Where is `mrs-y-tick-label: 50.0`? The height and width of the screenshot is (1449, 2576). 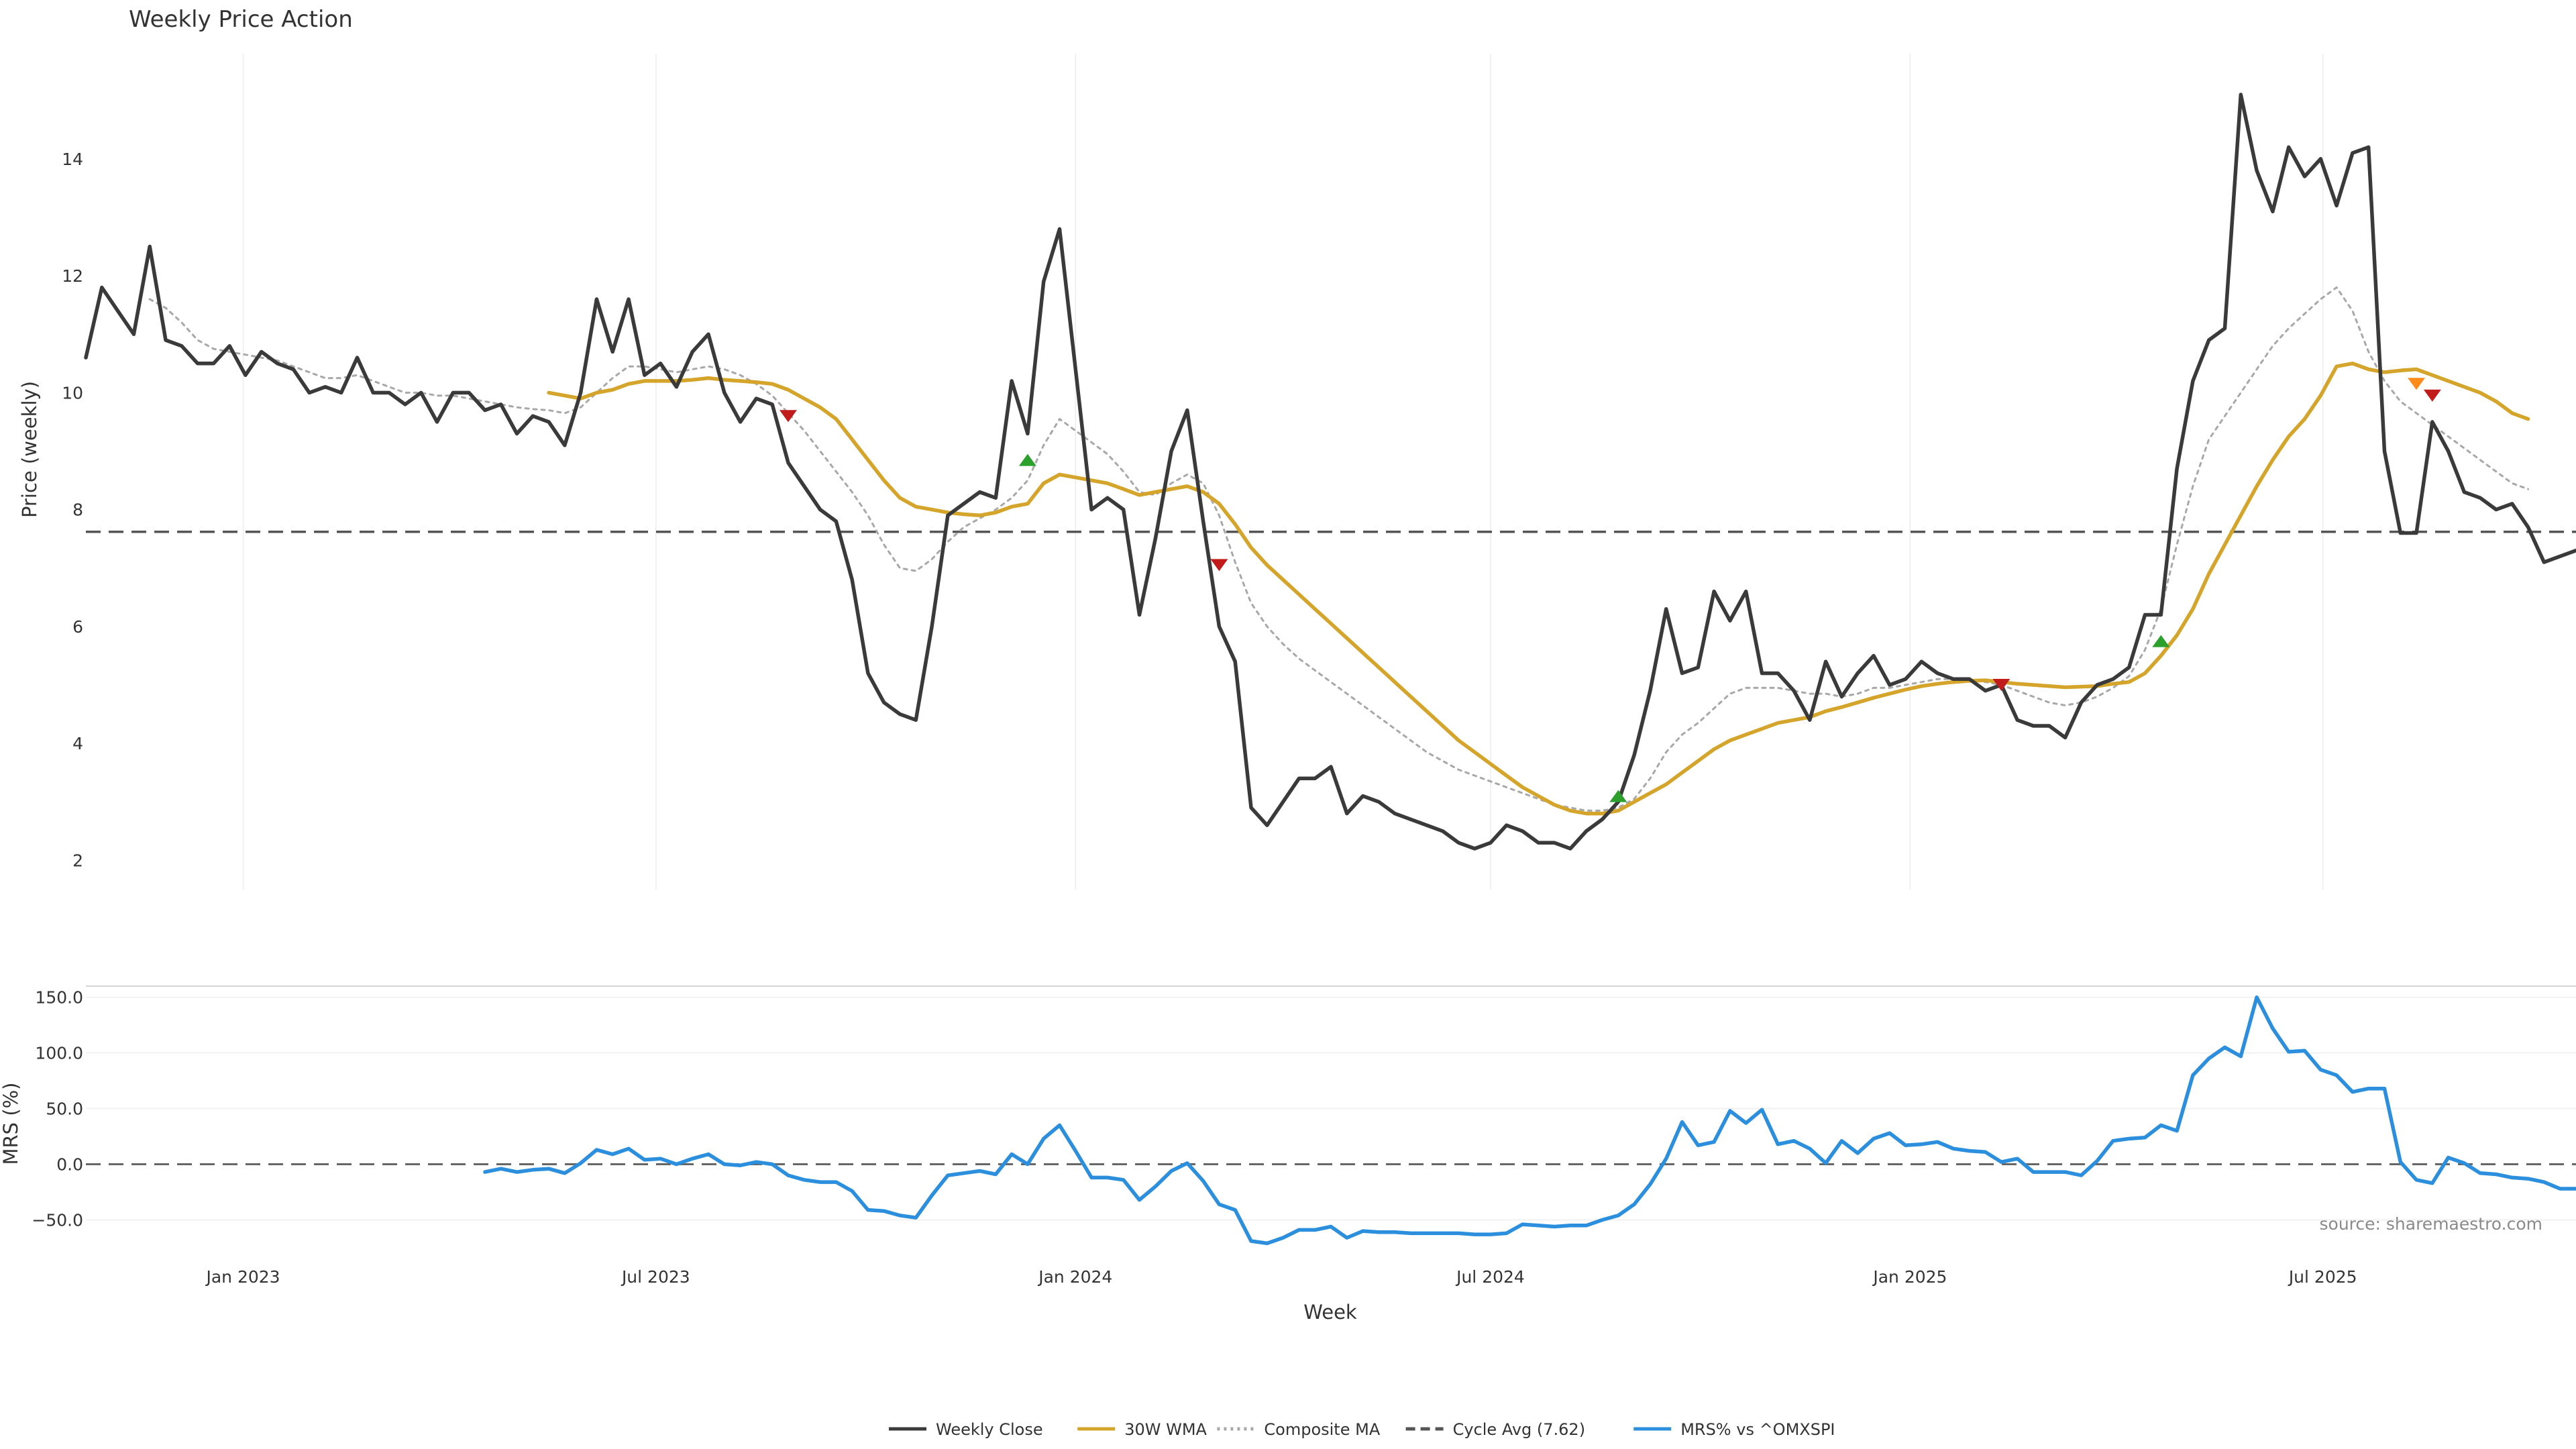
mrs-y-tick-label: 50.0 is located at coordinates (64, 1109).